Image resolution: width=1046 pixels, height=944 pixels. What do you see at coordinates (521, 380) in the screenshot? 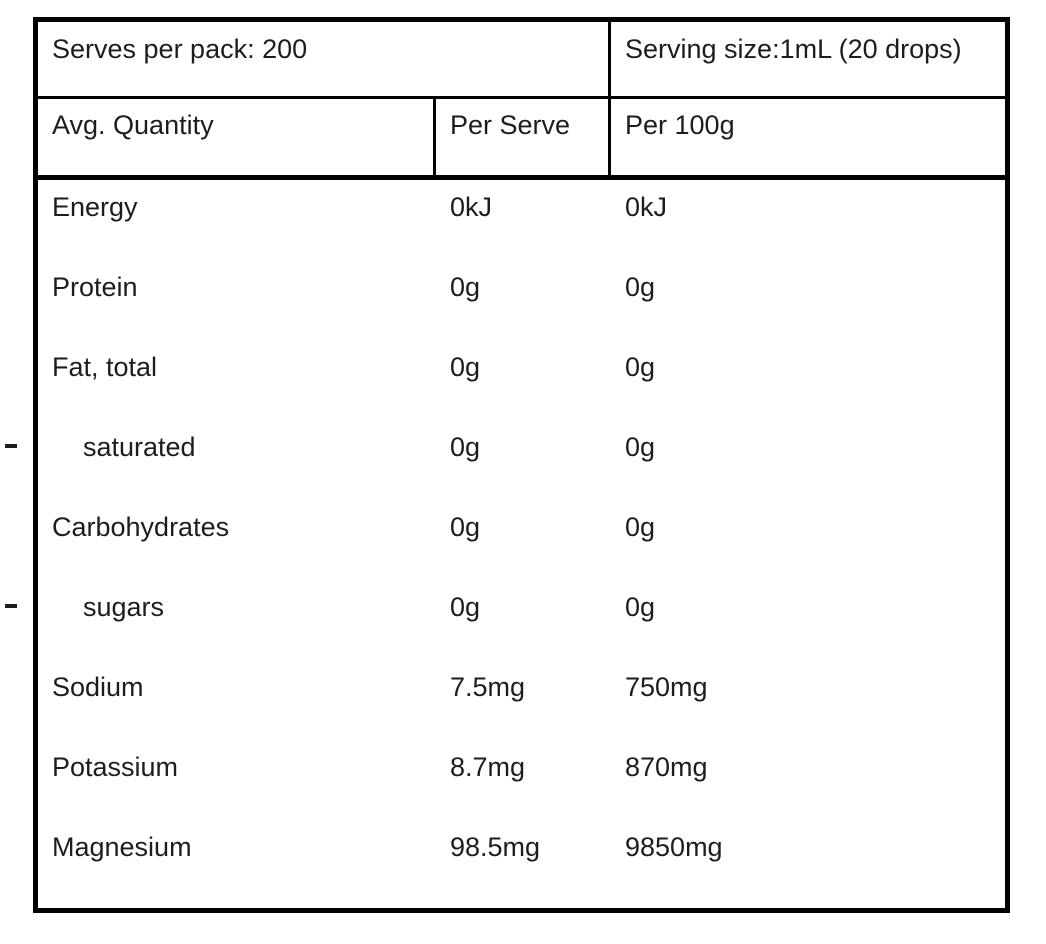
I see `nutrient-row: Fat, total 0g 0g` at bounding box center [521, 380].